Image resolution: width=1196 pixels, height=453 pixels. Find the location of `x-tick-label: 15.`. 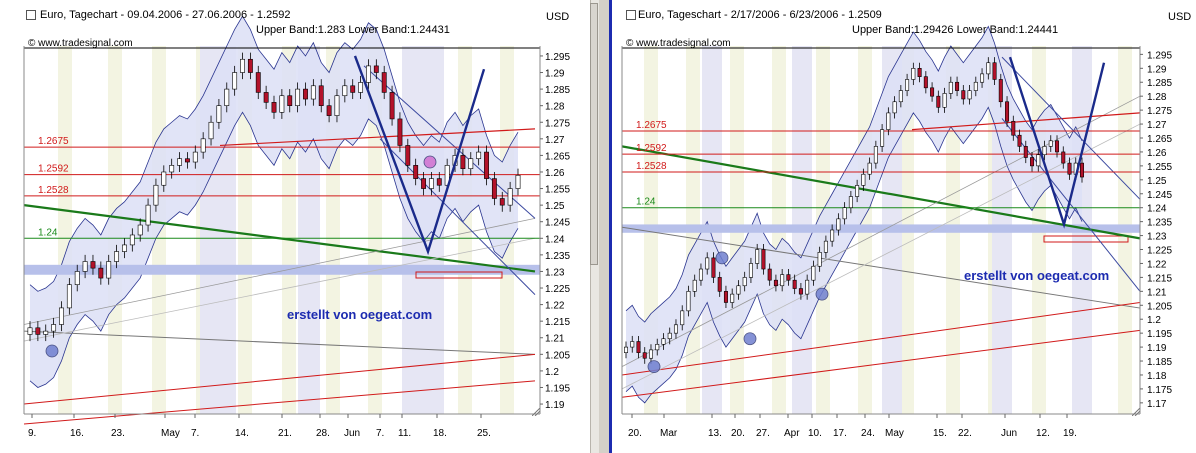

x-tick-label: 15. is located at coordinates (940, 433).